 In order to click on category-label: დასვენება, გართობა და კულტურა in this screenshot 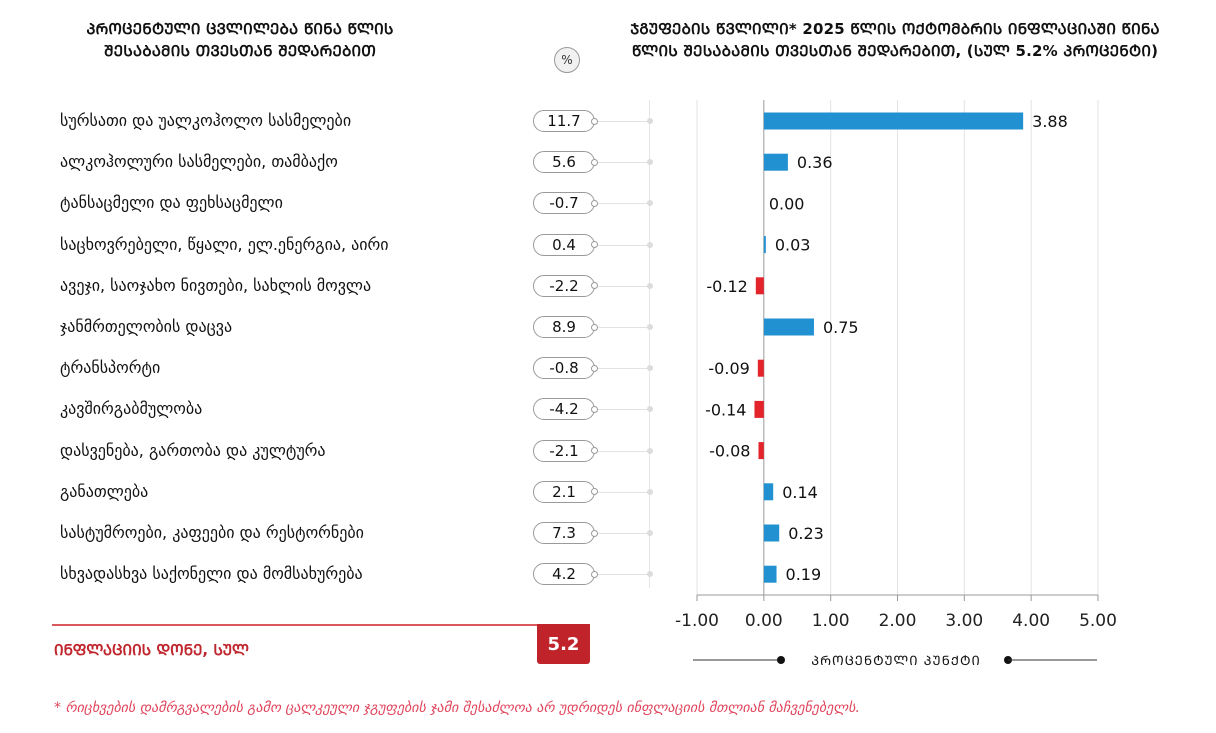, I will do `click(193, 450)`.